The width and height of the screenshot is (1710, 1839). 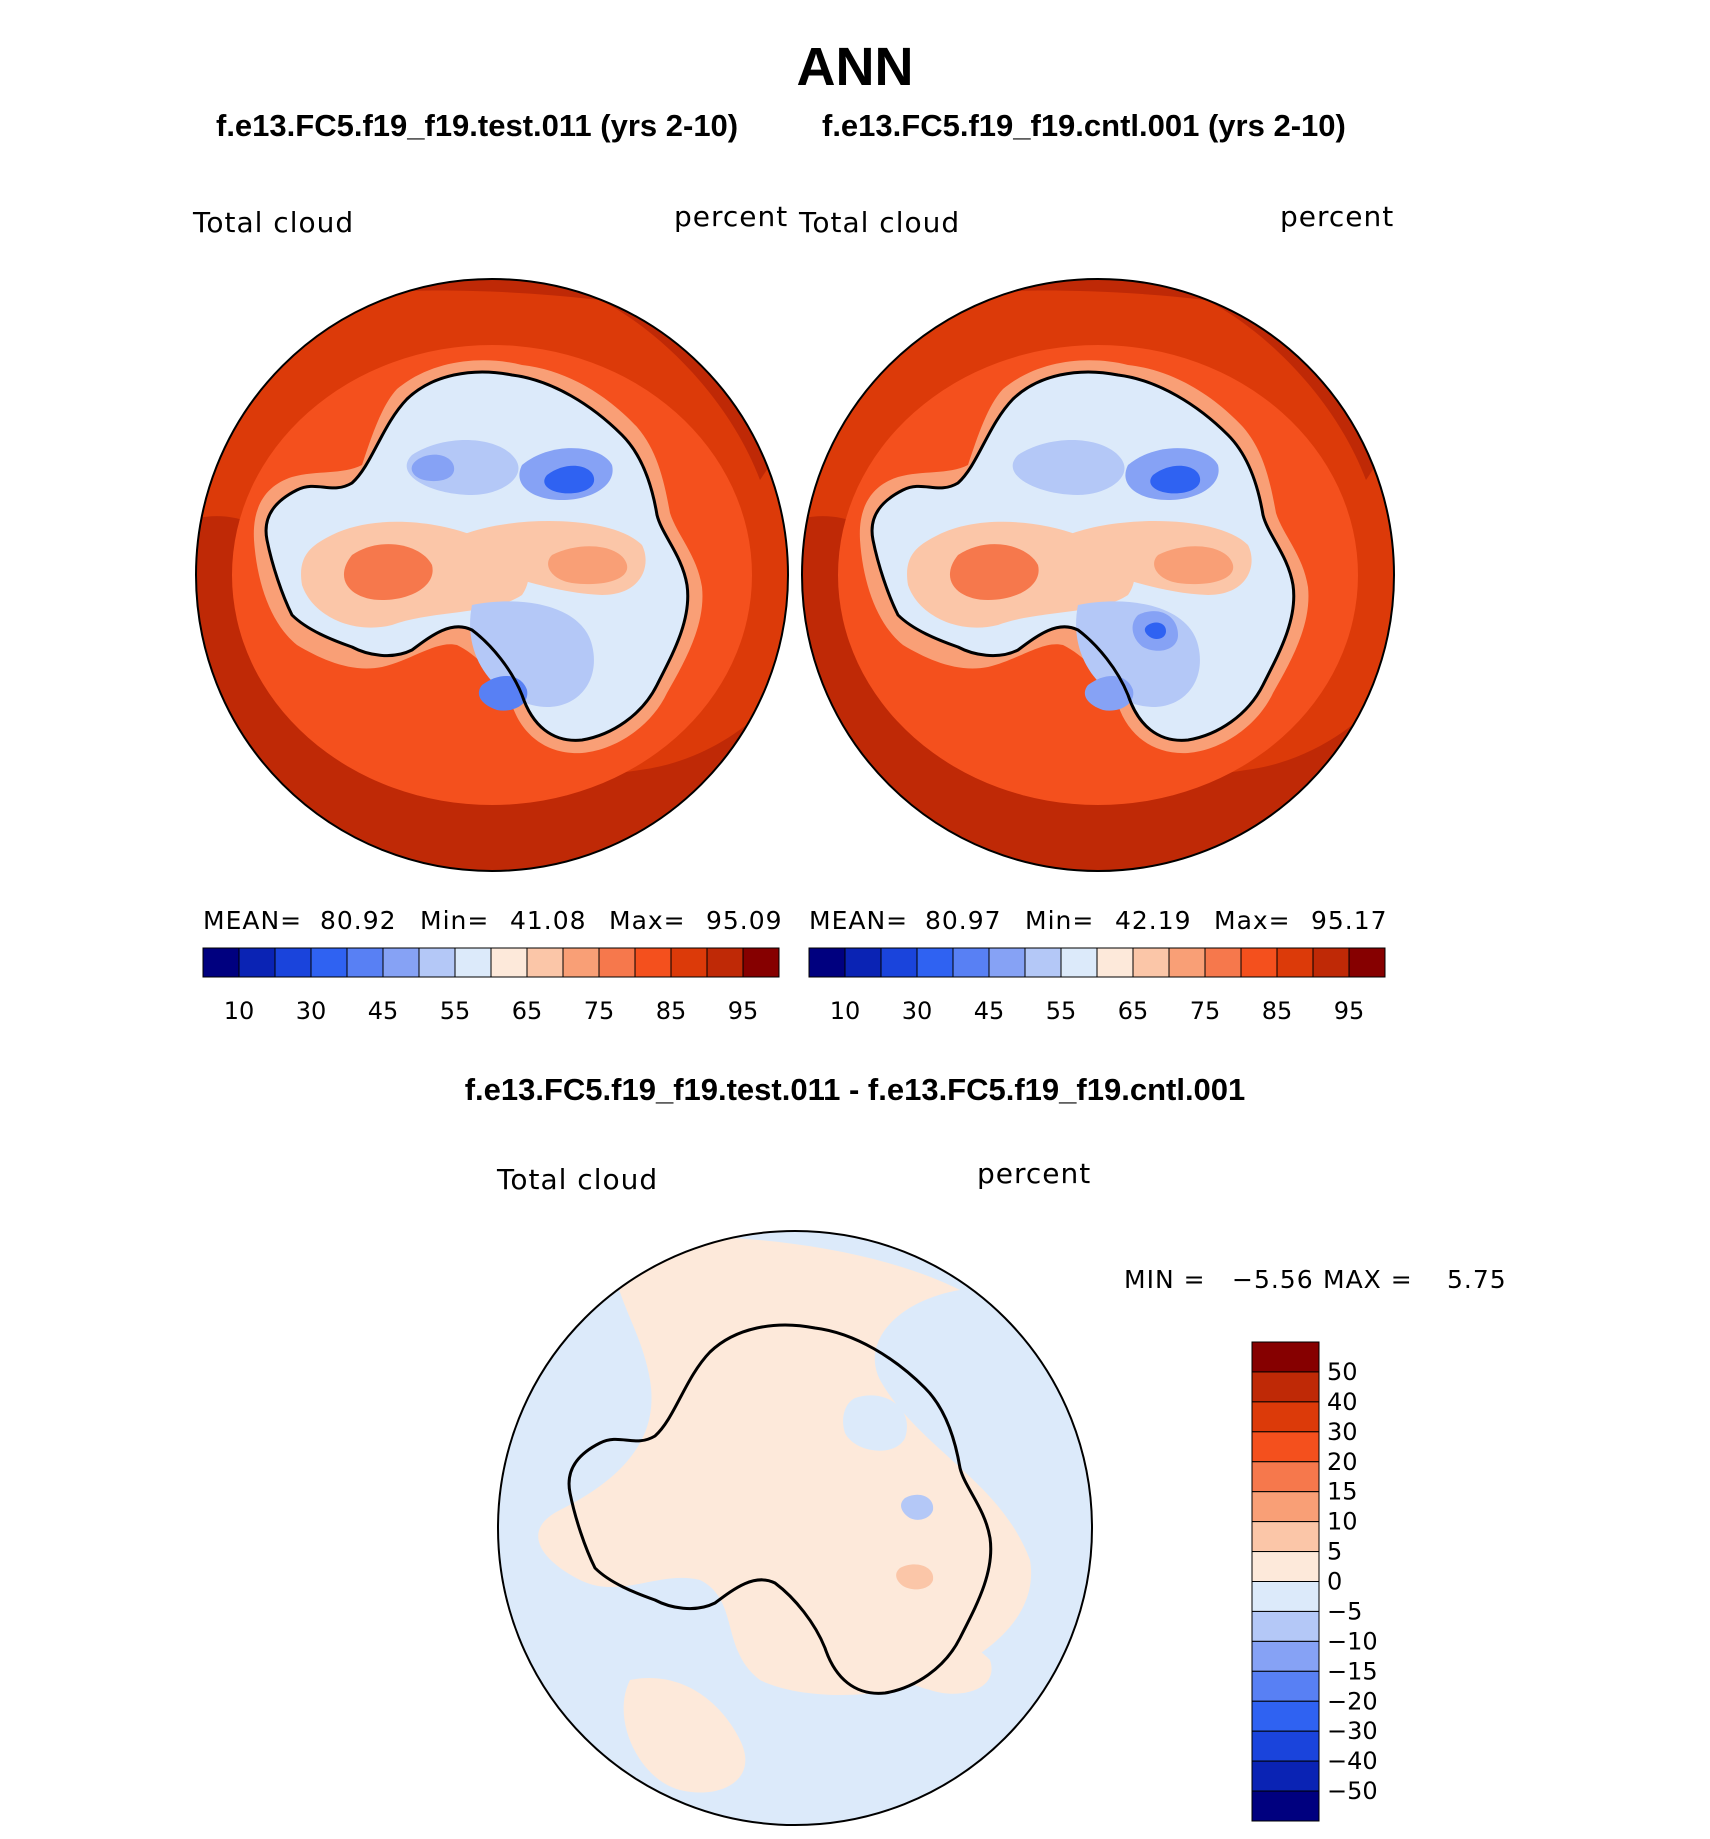 What do you see at coordinates (383, 1011) in the screenshot?
I see `test-colorbar-tick-label: 45` at bounding box center [383, 1011].